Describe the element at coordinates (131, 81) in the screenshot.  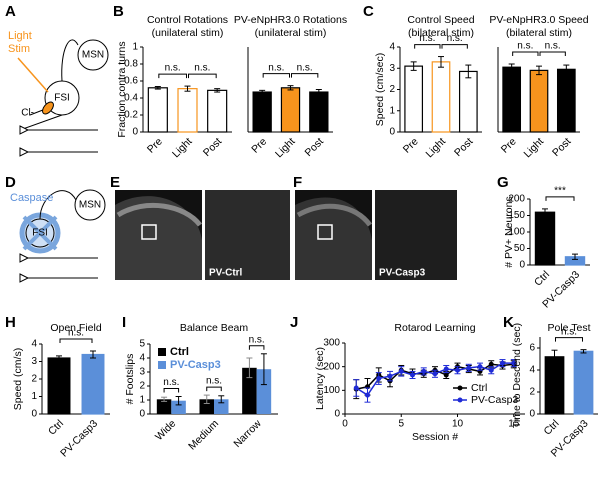
I see `y-tick-label: 0.6` at that location.